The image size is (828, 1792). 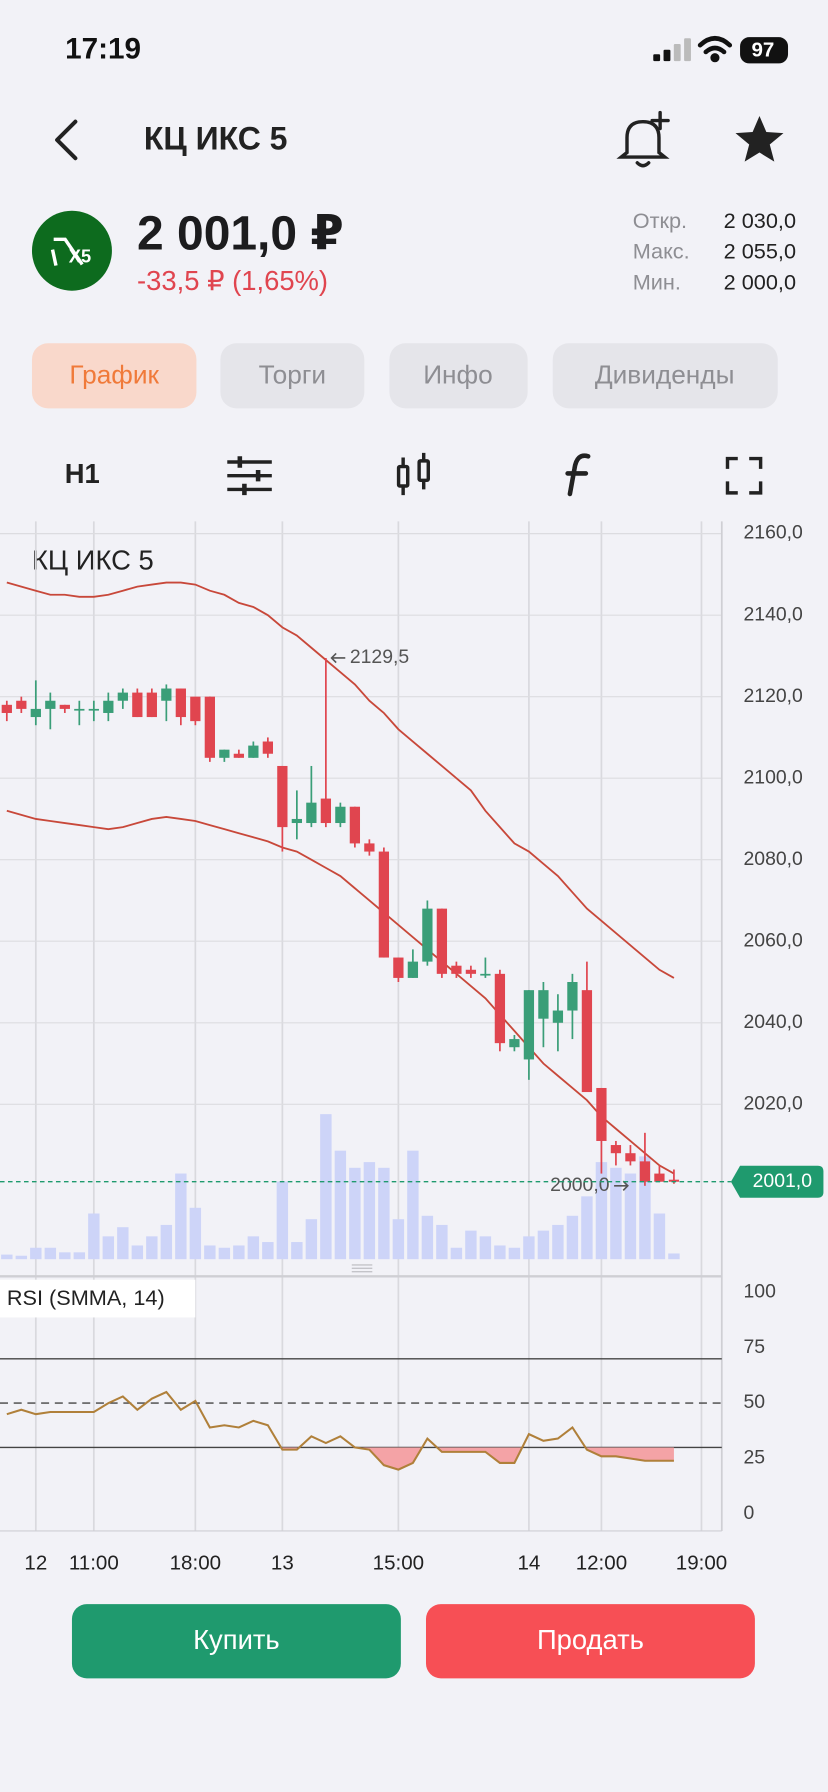 I want to click on chart-type-button, so click(x=413, y=474).